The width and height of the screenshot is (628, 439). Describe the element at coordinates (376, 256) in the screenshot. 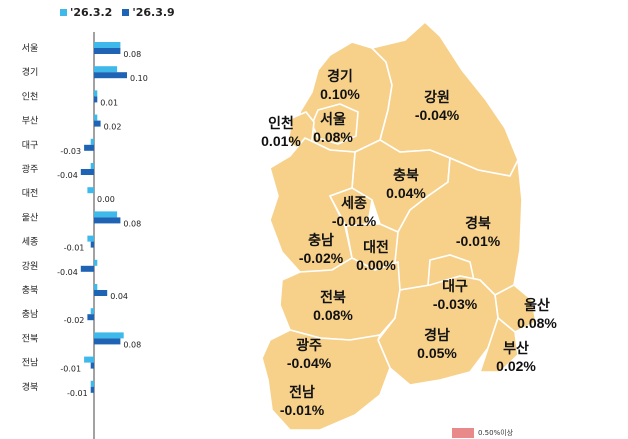

I see `region-label-daejeon: 대전 0.00%` at that location.